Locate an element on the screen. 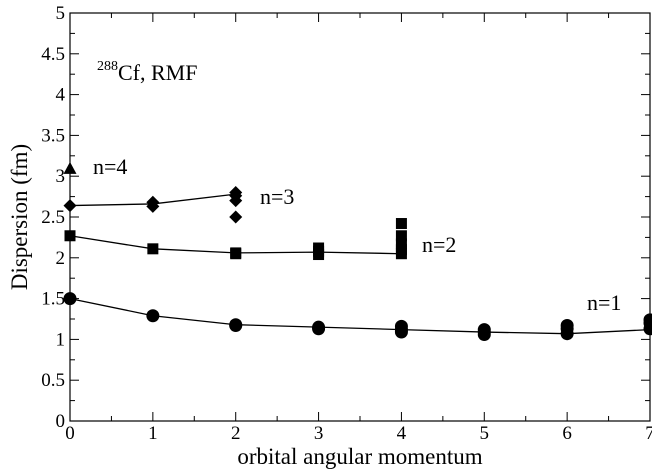  y-tick-label: 0 is located at coordinates (61, 421).